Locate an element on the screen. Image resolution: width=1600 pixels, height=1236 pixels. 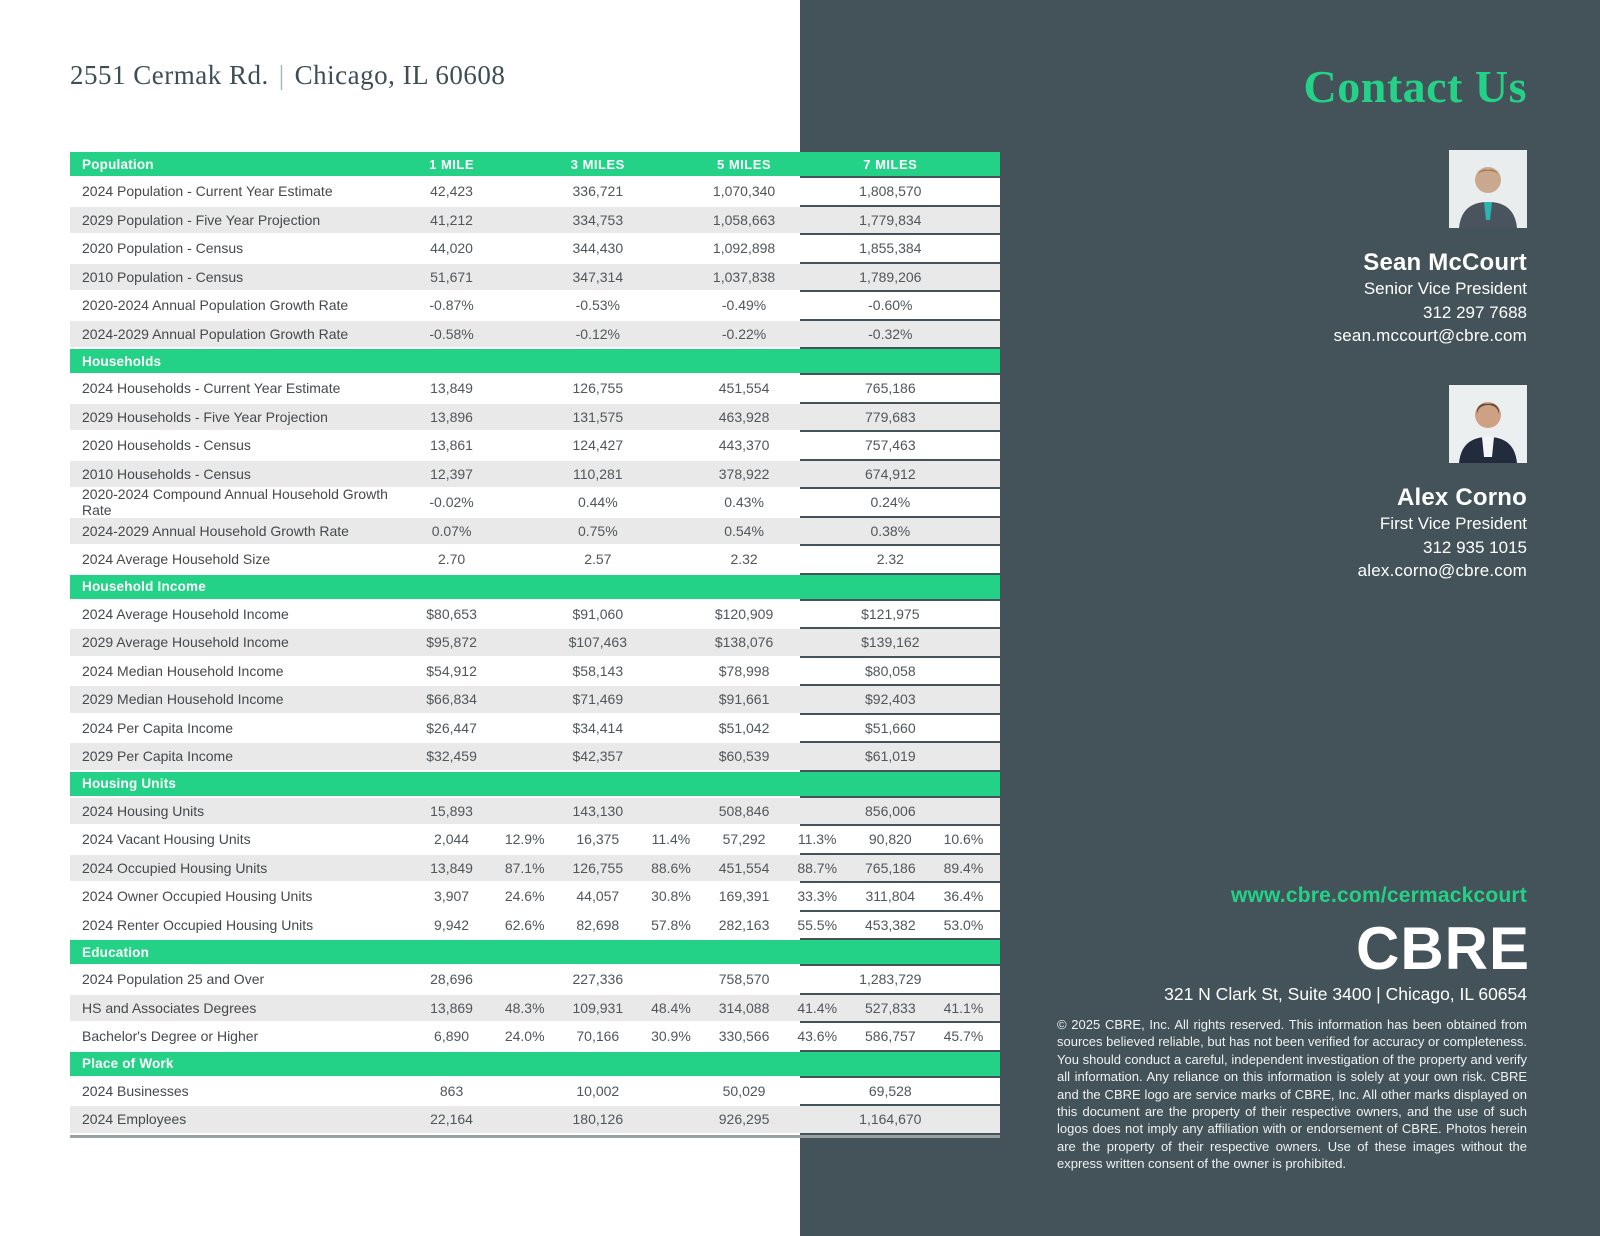
table-cell: $34,414 is located at coordinates (598, 727).